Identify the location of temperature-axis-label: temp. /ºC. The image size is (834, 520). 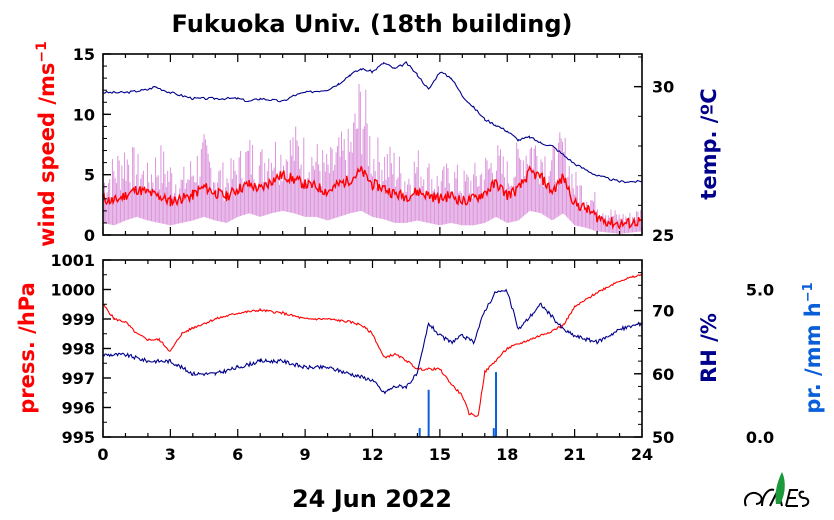
(709, 143).